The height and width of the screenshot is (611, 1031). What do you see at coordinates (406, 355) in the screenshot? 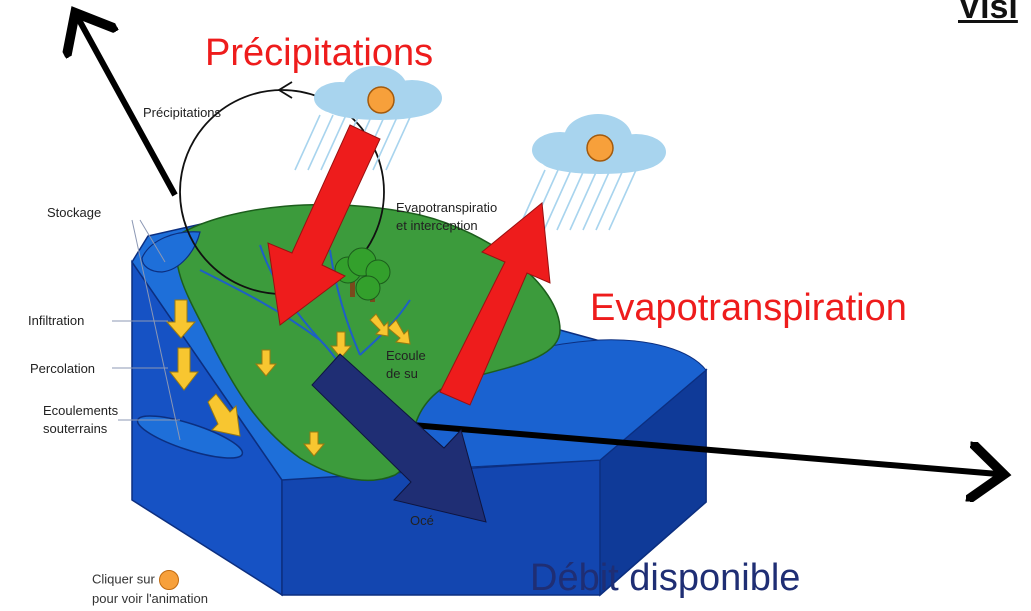
I see `label-surface-line1: Ecoule` at bounding box center [406, 355].